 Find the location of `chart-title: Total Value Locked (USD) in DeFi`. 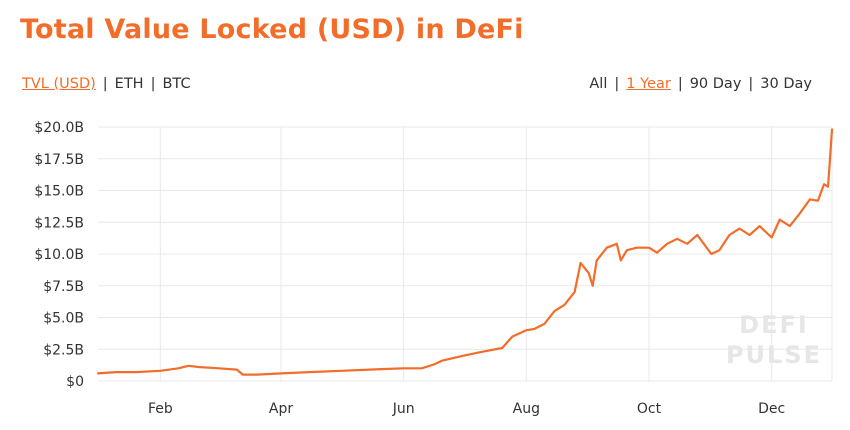

chart-title: Total Value Locked (USD) in DeFi is located at coordinates (272, 29).